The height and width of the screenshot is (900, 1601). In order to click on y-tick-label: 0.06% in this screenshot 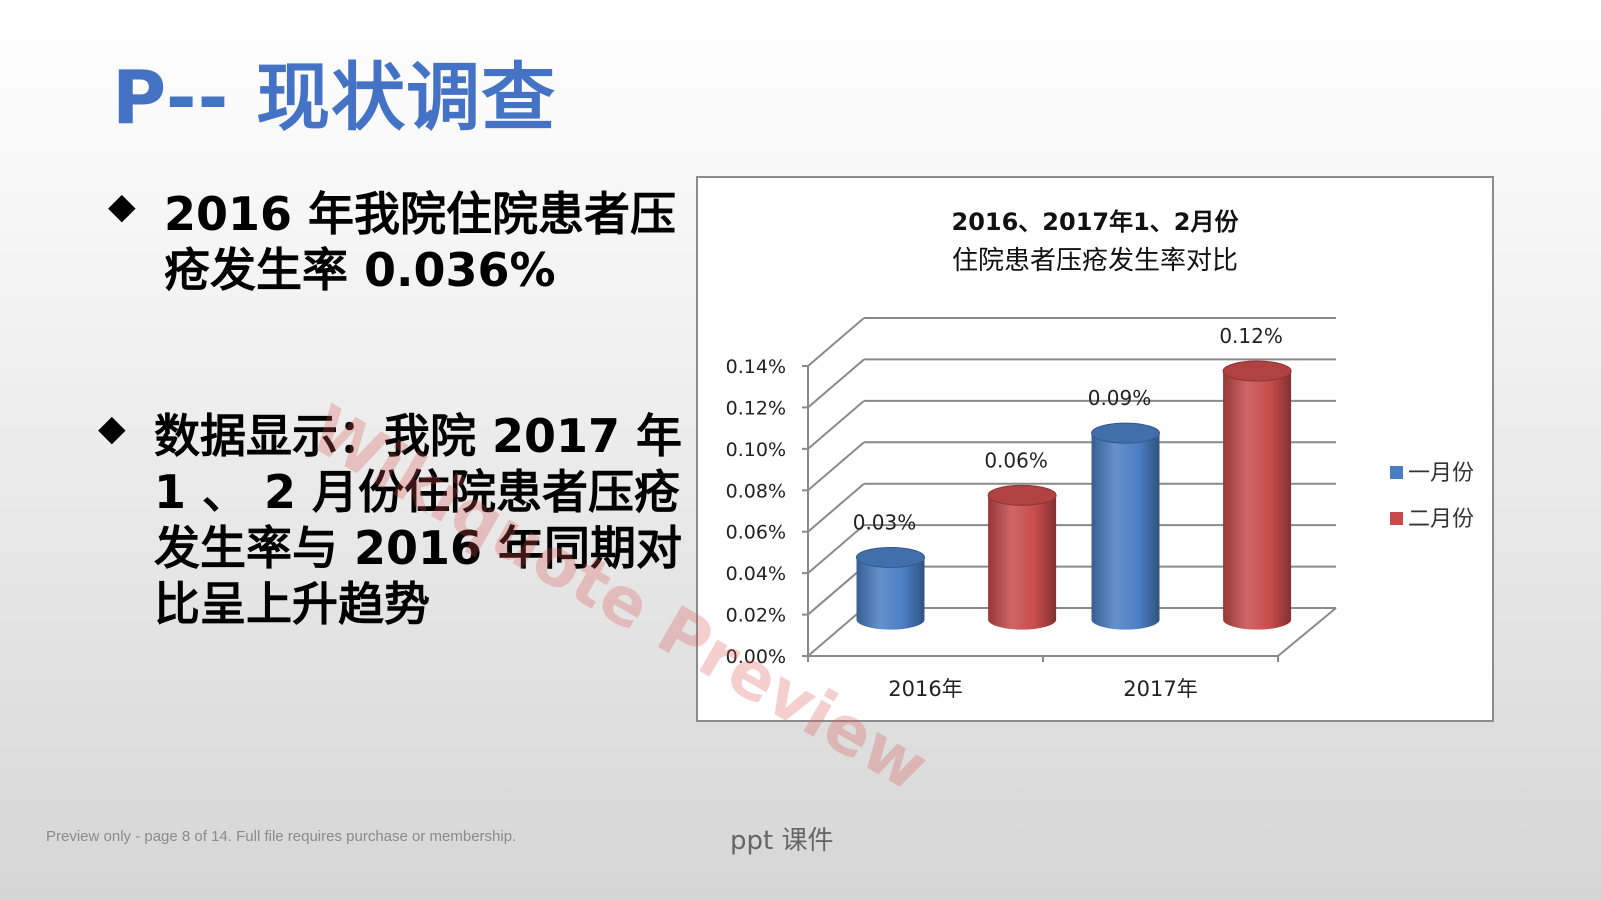, I will do `click(756, 533)`.